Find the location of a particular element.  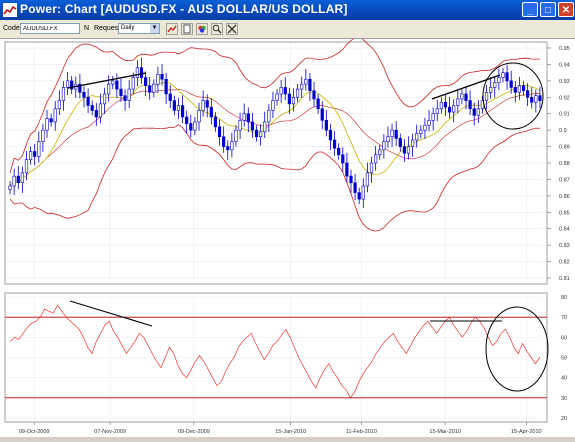

request-select: Daily ▼ is located at coordinates (139, 28).